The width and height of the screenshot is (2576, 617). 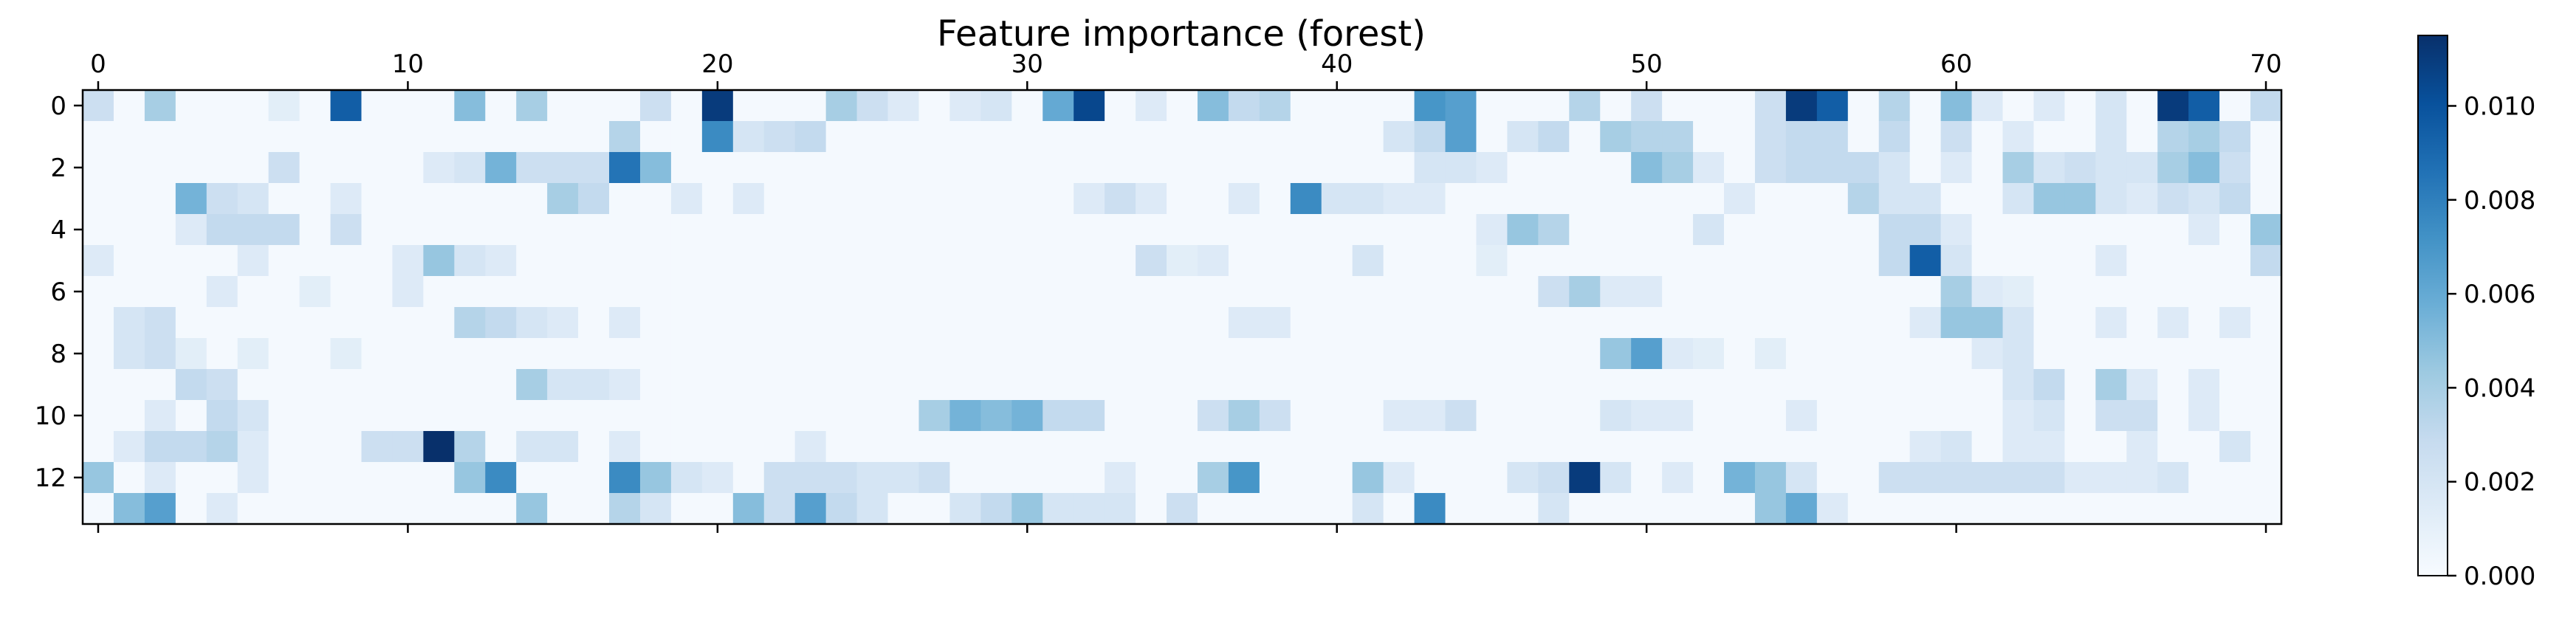 What do you see at coordinates (1956, 64) in the screenshot?
I see `x-tick-label: 60` at bounding box center [1956, 64].